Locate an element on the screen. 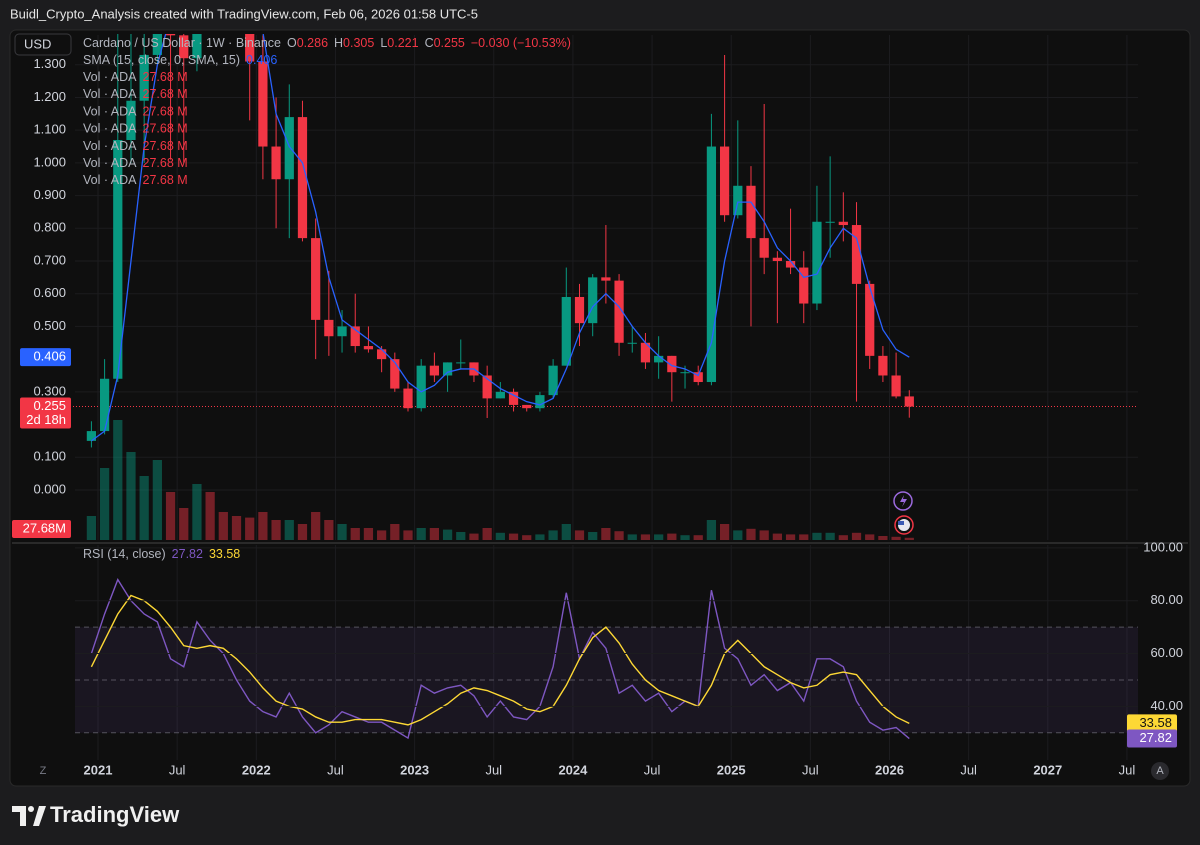 Image resolution: width=1200 pixels, height=845 pixels. currency-button is located at coordinates (43, 44).